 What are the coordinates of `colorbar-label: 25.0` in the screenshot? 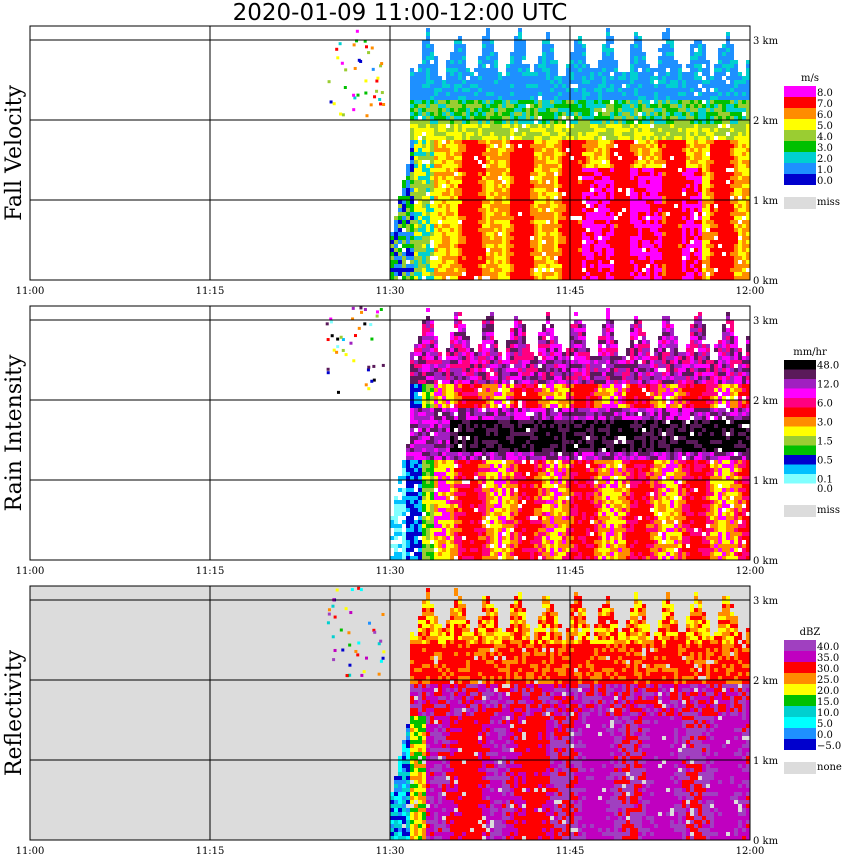 It's located at (828, 680).